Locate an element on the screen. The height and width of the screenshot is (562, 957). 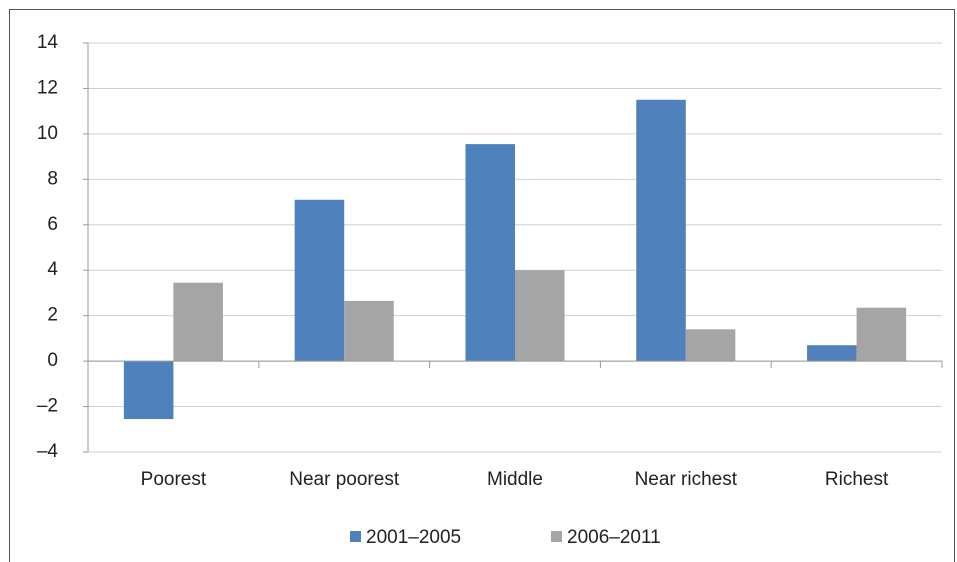
y-tick-label: 8 is located at coordinates (52, 178).